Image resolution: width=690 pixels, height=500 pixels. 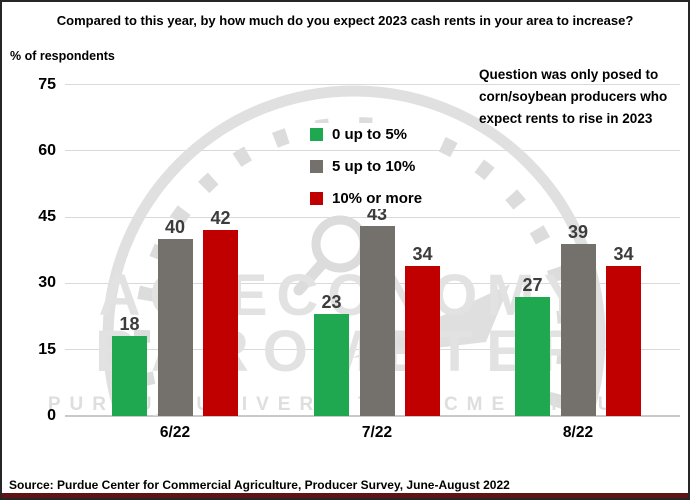 What do you see at coordinates (377, 198) in the screenshot?
I see `legend-label: 10% or more` at bounding box center [377, 198].